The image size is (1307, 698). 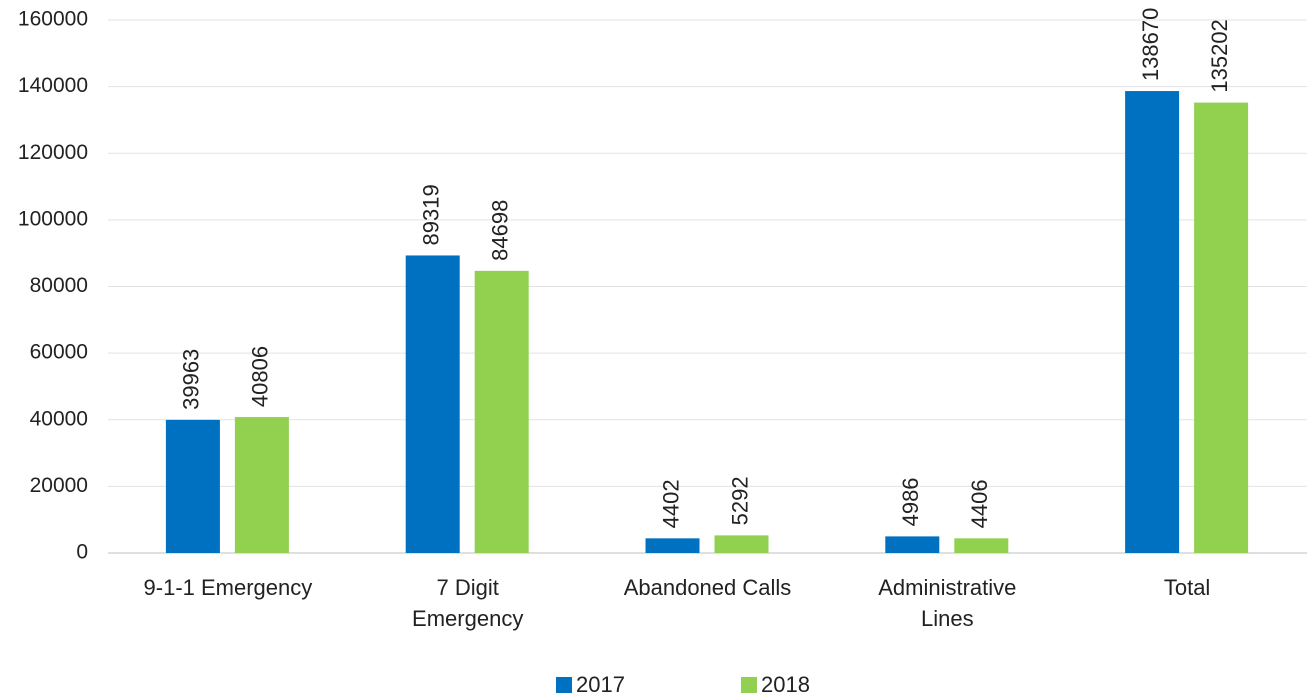 What do you see at coordinates (1187, 587) in the screenshot?
I see `x-tick-label: Total` at bounding box center [1187, 587].